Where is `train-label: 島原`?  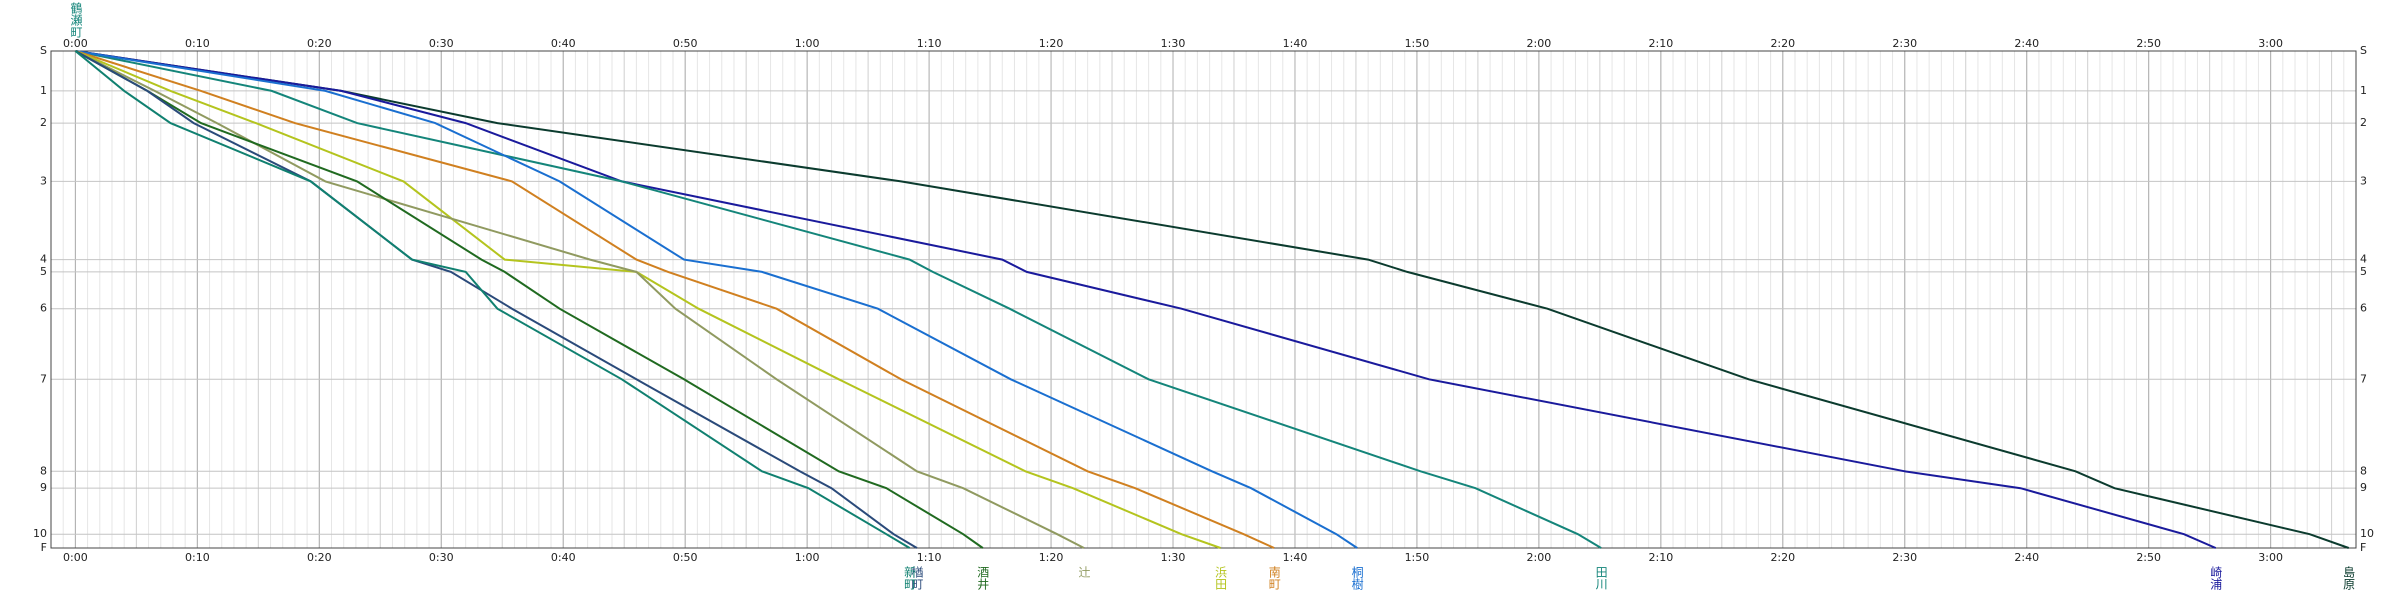
train-label: 島原 is located at coordinates (2349, 577).